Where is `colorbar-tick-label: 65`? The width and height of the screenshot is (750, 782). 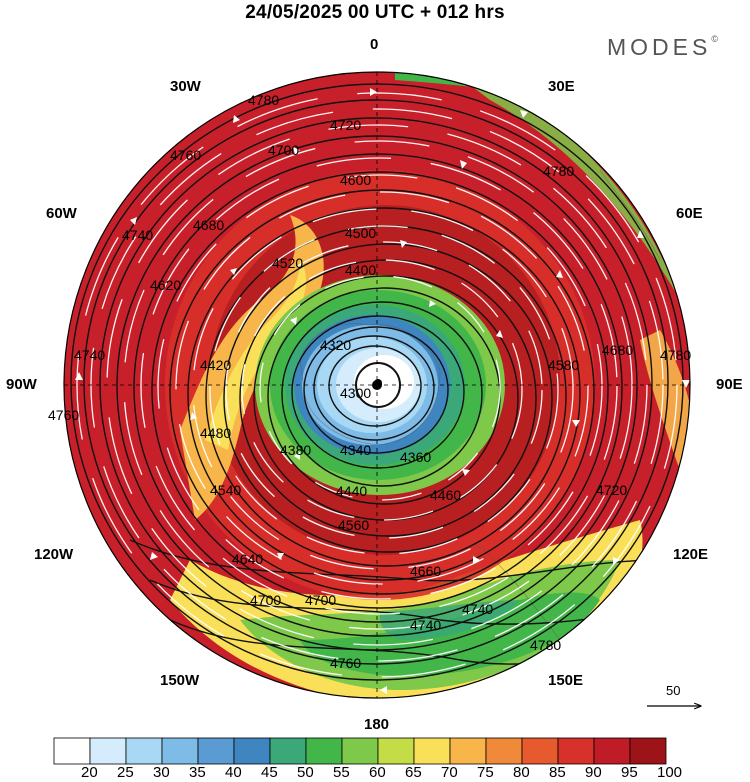 colorbar-tick-label: 65 is located at coordinates (413, 772).